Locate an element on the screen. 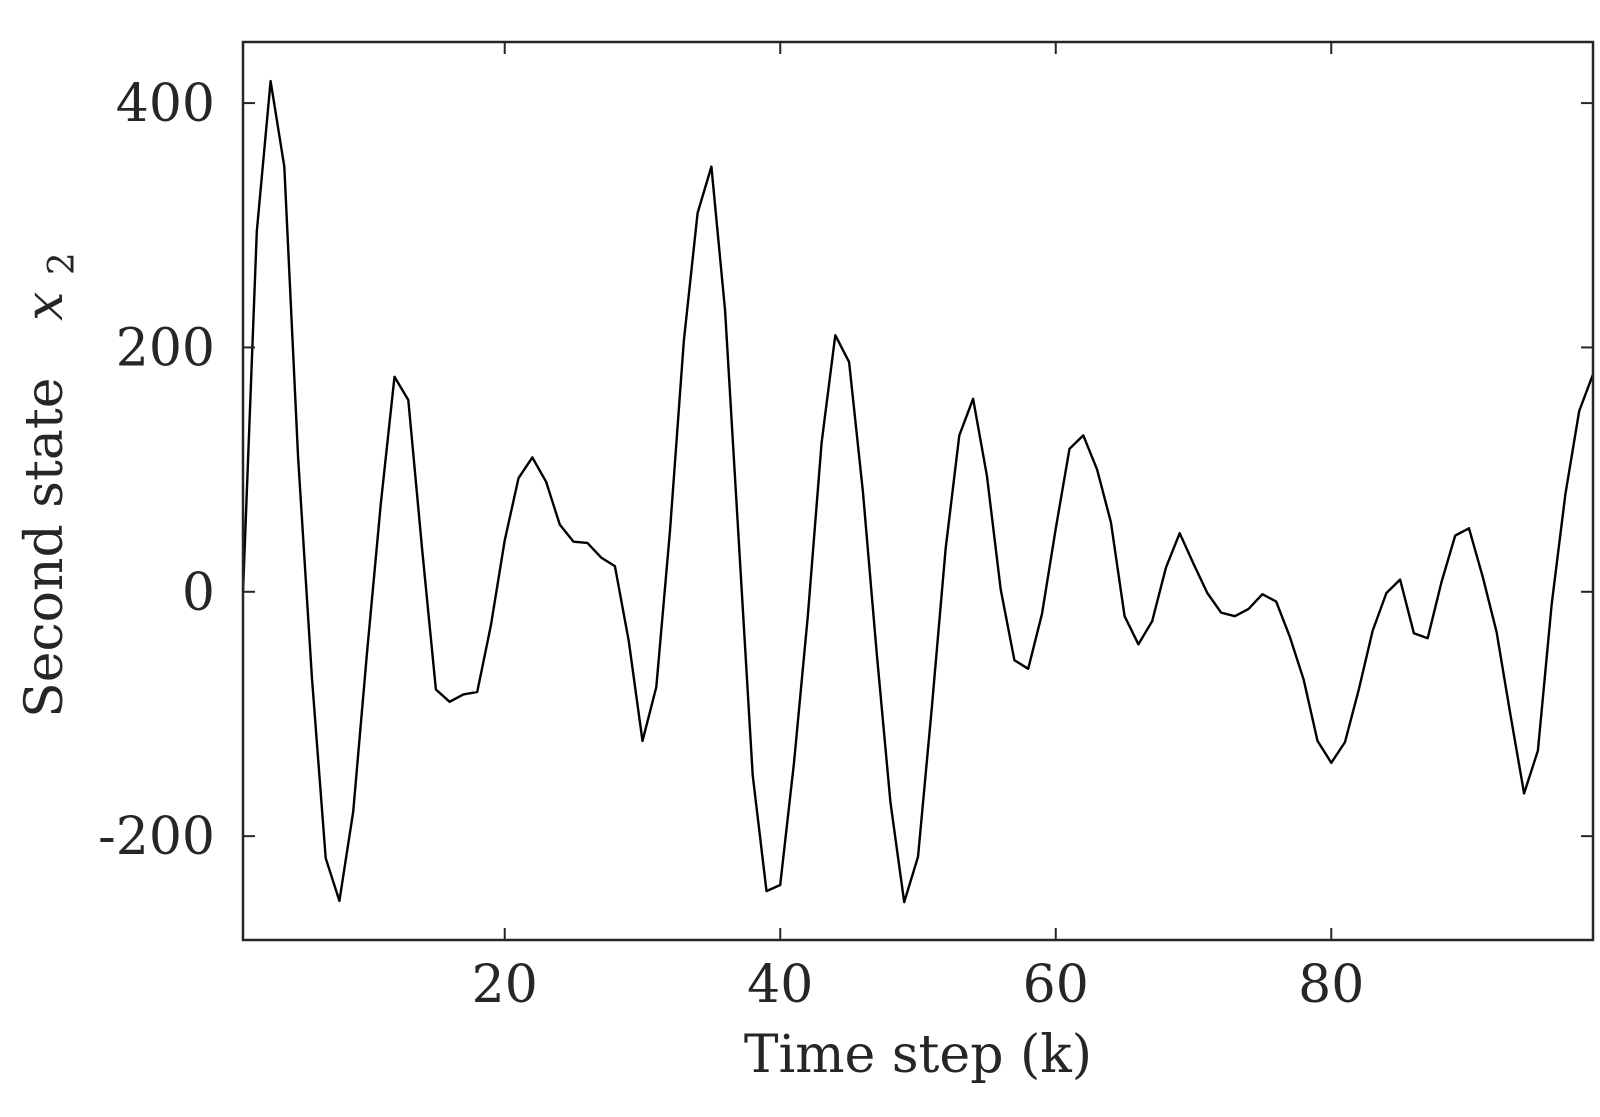 This screenshot has width=1600, height=1117. y-tick-label: 200 is located at coordinates (165, 348).